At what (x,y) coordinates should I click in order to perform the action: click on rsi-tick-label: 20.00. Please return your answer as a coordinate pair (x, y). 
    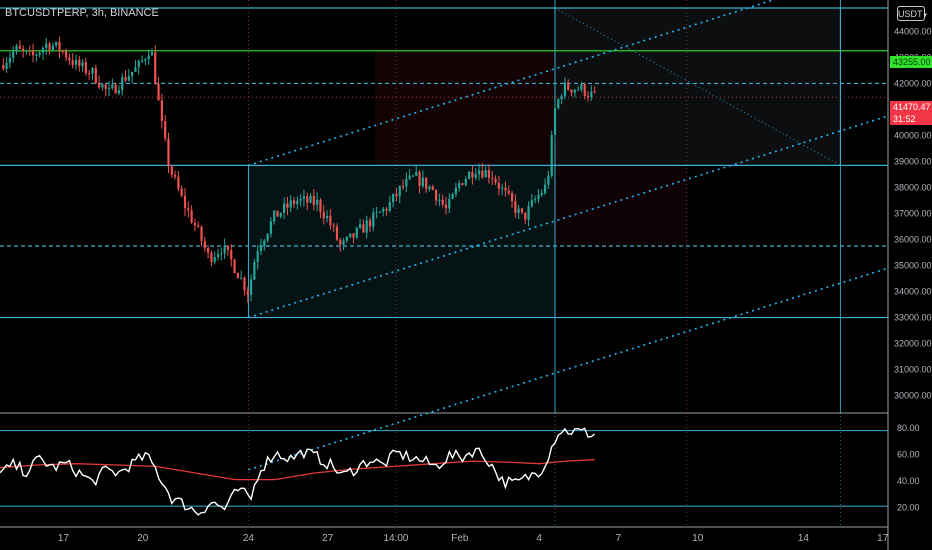
    Looking at the image, I should click on (908, 507).